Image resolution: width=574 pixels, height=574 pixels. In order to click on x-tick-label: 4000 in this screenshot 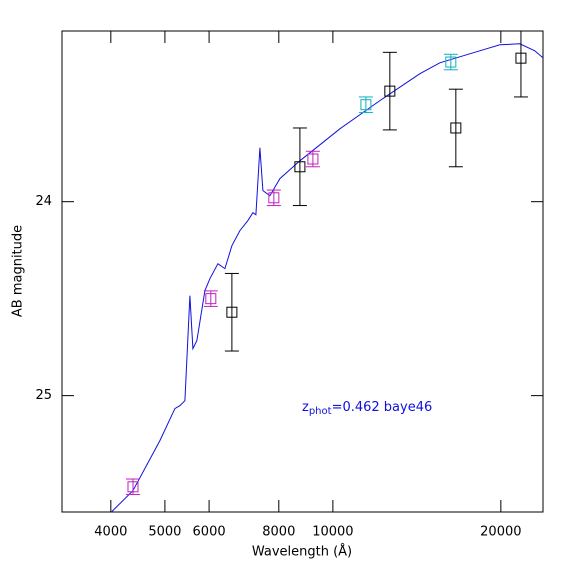, I will do `click(110, 532)`.